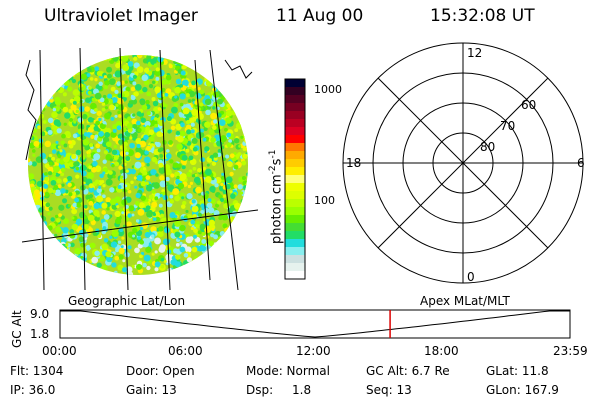 This screenshot has height=400, width=600. I want to click on geographic-label: Geographic Lat/Lon, so click(127, 301).